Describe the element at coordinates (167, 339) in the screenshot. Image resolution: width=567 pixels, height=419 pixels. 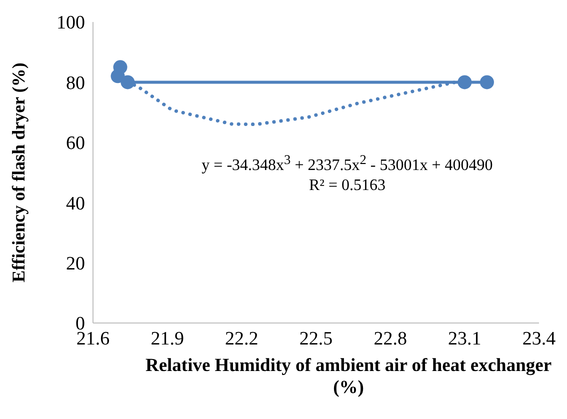
I see `x-tick-label: 21.9` at that location.